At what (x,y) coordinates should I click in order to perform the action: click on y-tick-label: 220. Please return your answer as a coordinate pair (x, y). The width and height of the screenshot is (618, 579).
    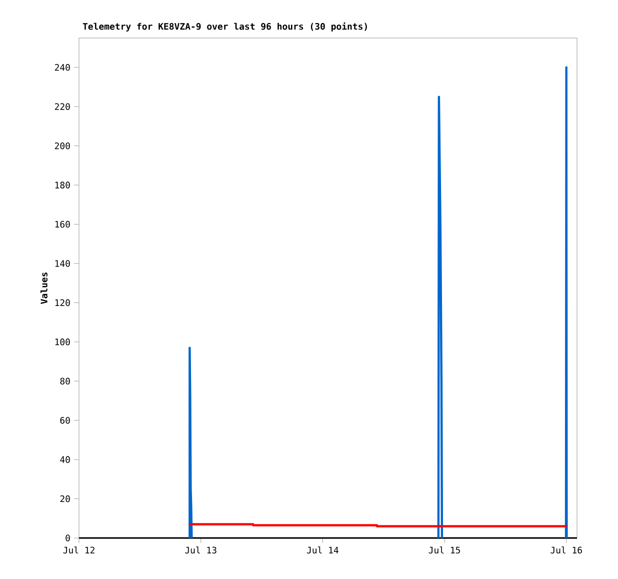
    Looking at the image, I should click on (62, 106).